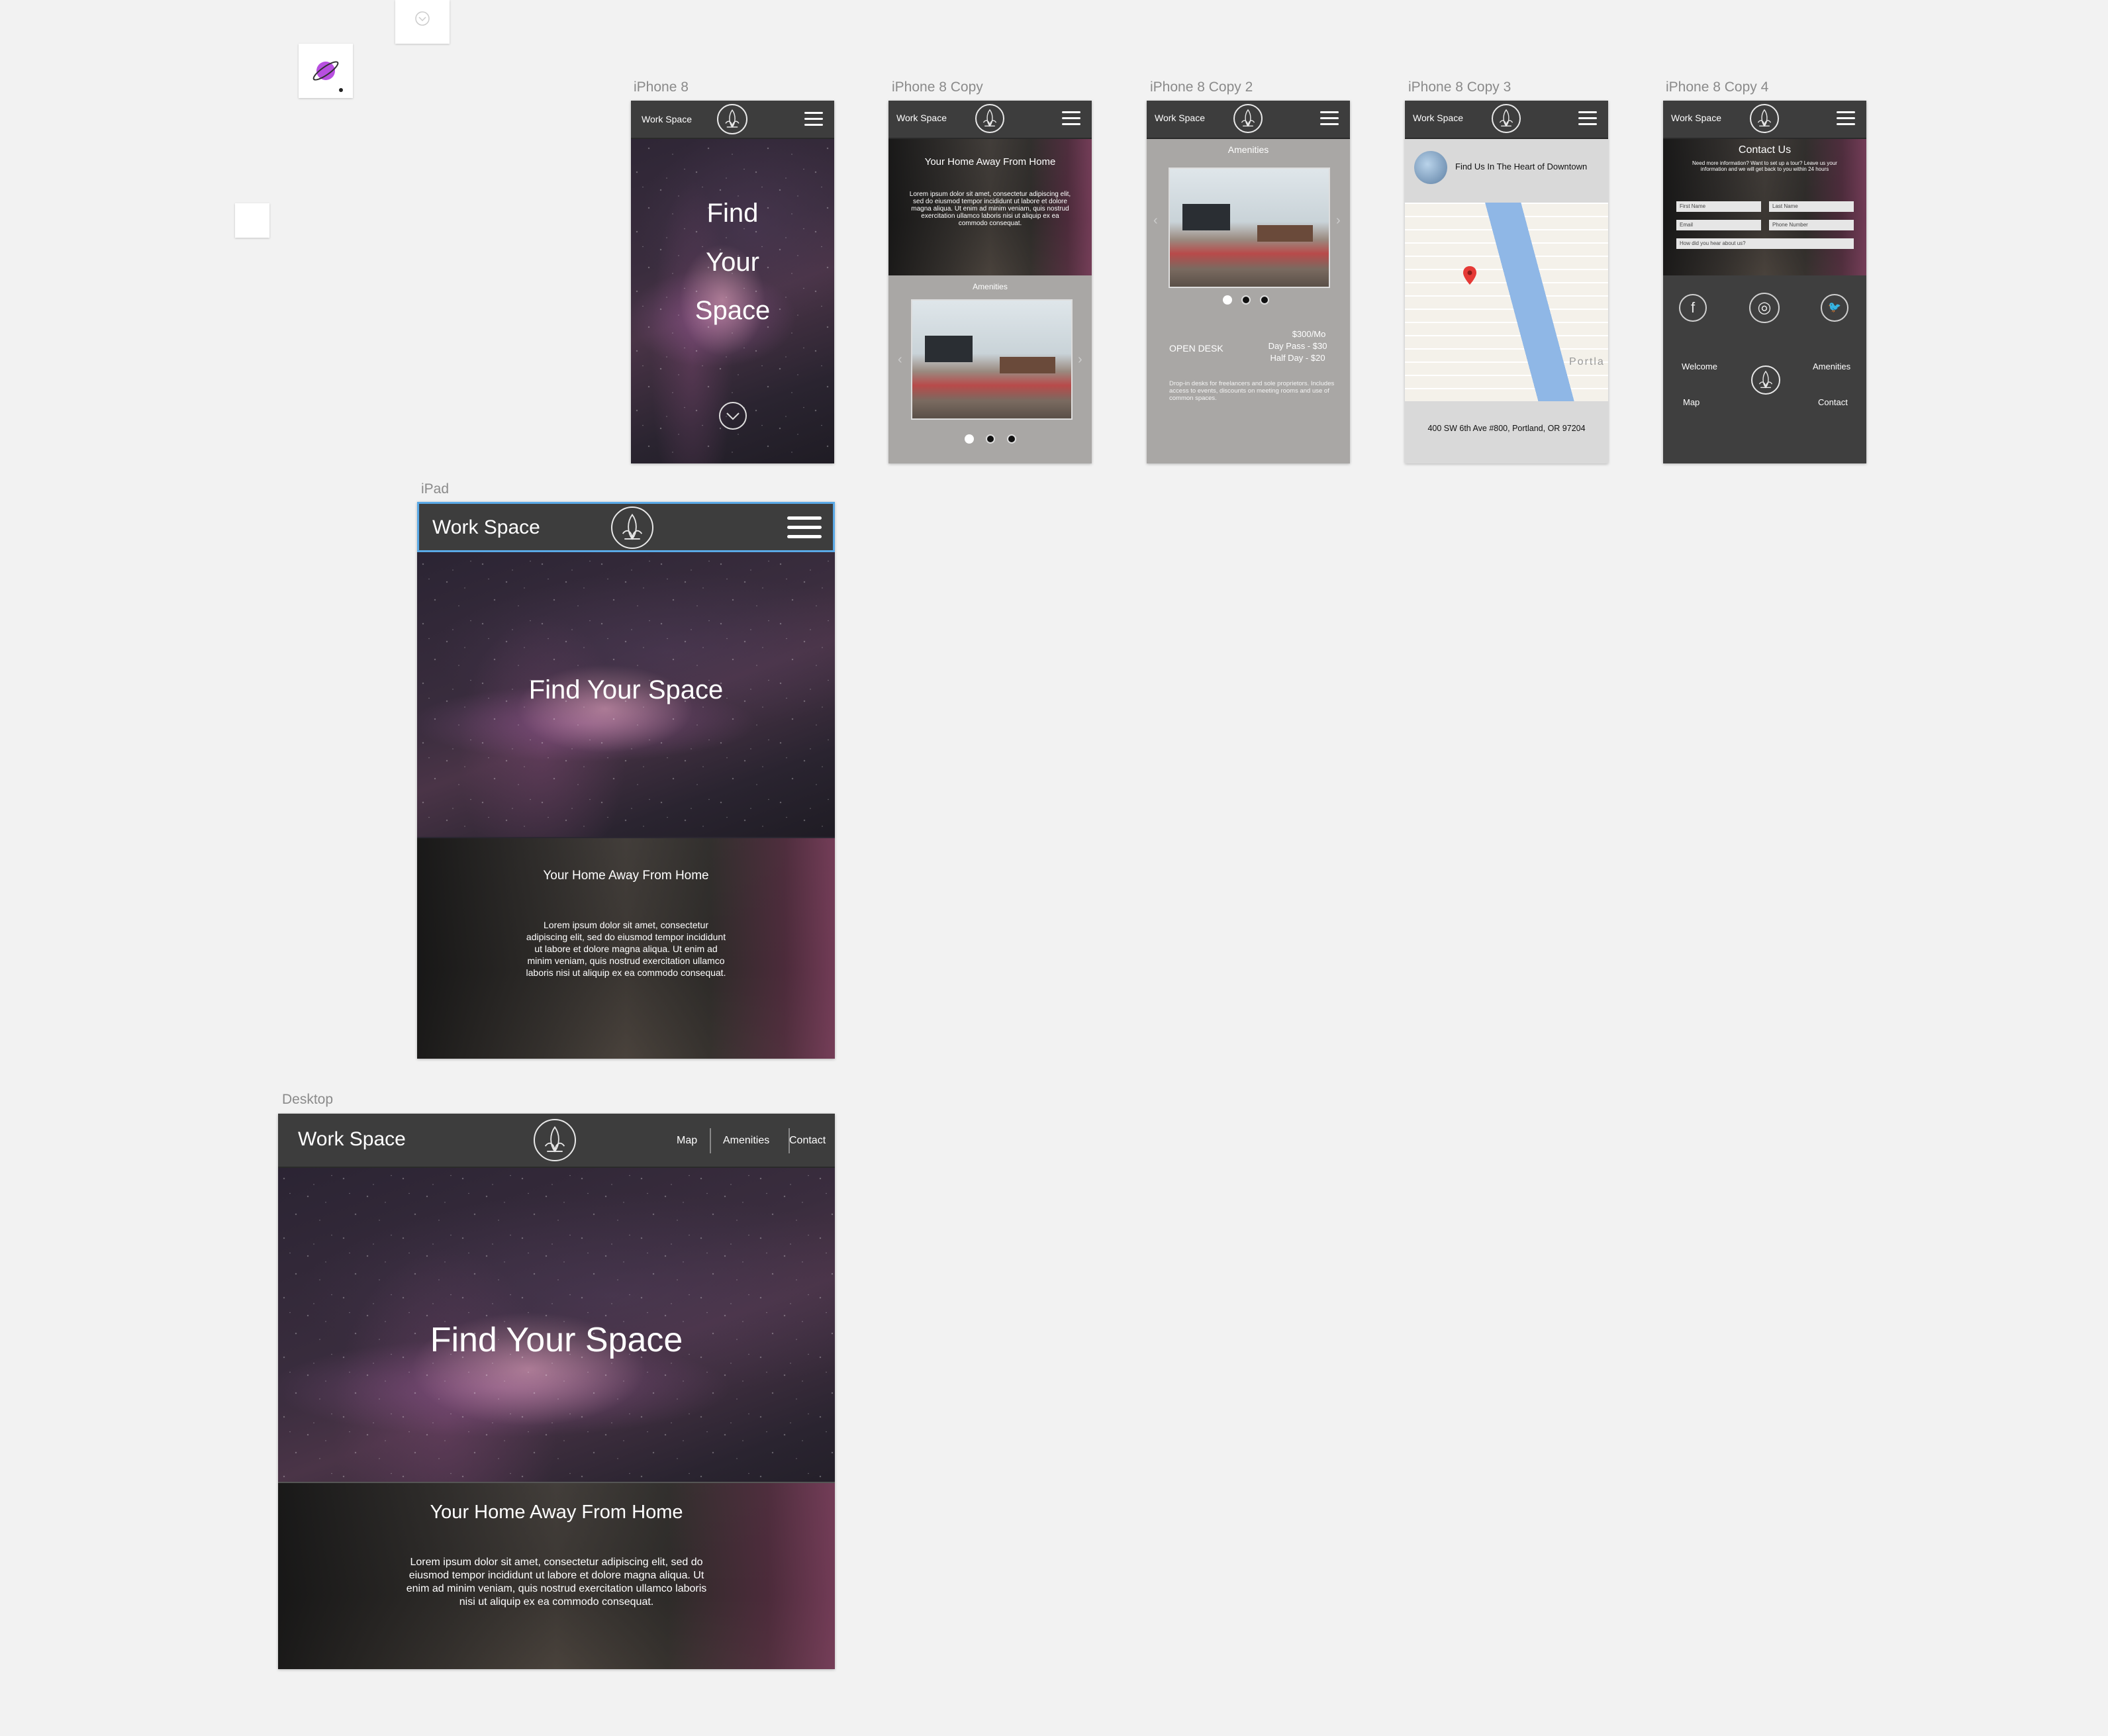 This screenshot has height=1736, width=2108. What do you see at coordinates (662, 87) in the screenshot?
I see `artboard-label-iphone8: iPhone 8` at bounding box center [662, 87].